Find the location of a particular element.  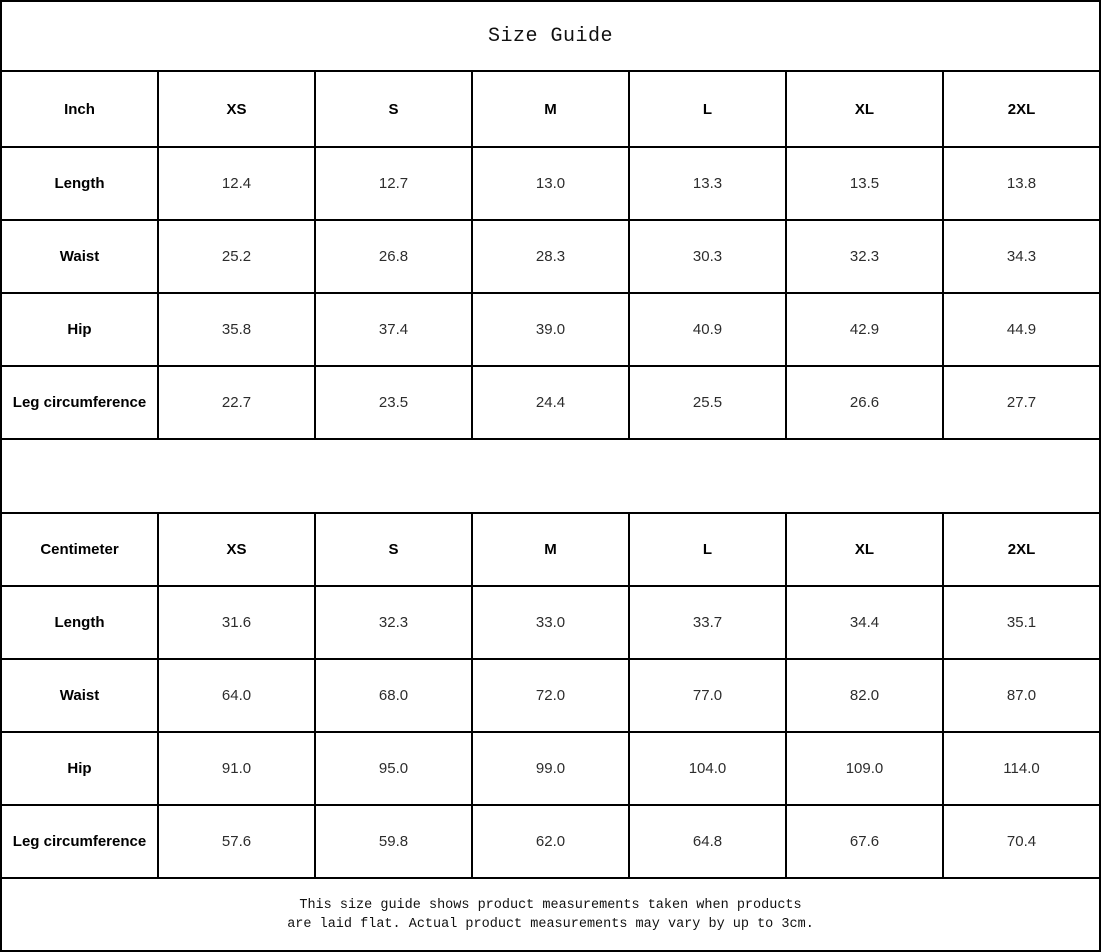

cell-value: 67.6 is located at coordinates (864, 841).